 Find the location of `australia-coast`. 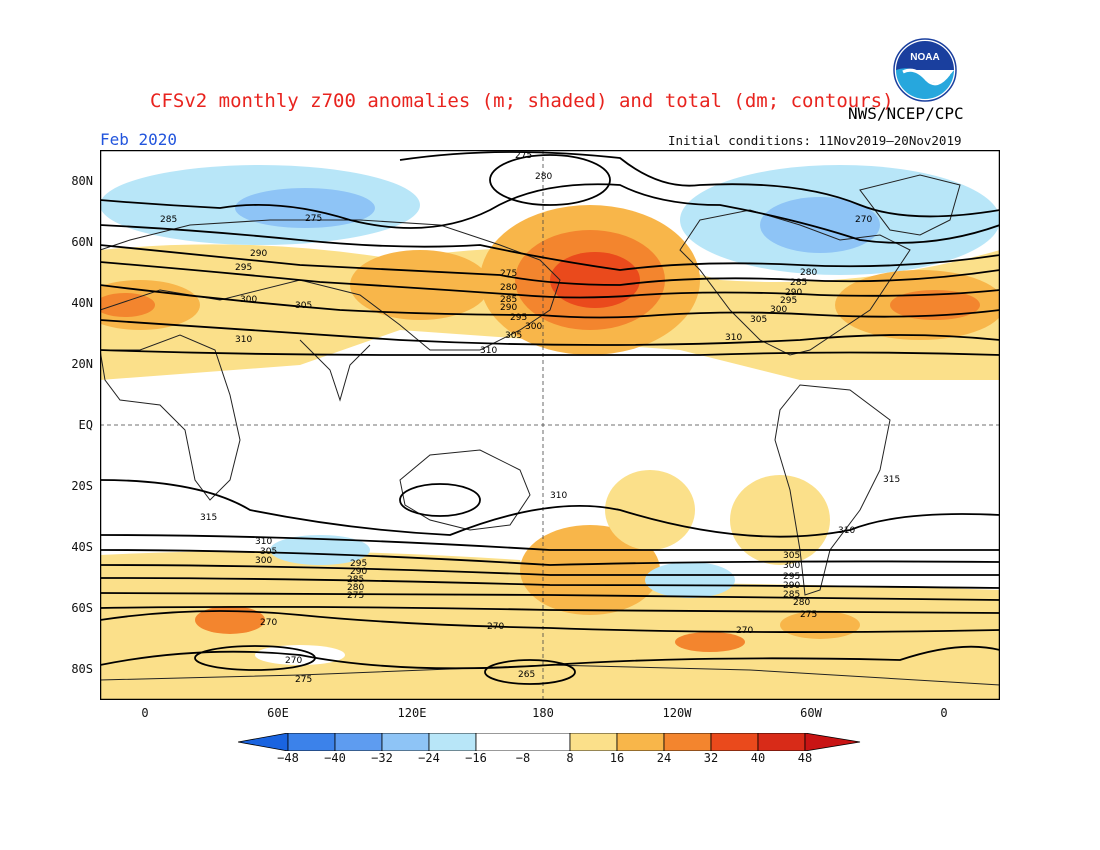

australia-coast is located at coordinates (465, 490).